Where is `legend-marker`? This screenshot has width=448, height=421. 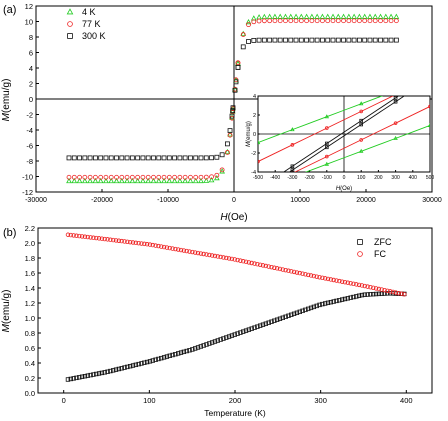
legend-marker is located at coordinates (70, 24).